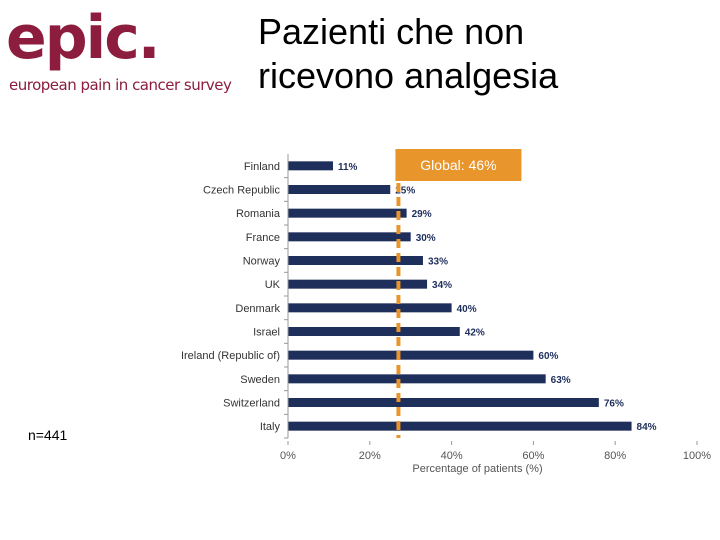 The width and height of the screenshot is (720, 540). What do you see at coordinates (270, 427) in the screenshot?
I see `category-label: Italy` at bounding box center [270, 427].